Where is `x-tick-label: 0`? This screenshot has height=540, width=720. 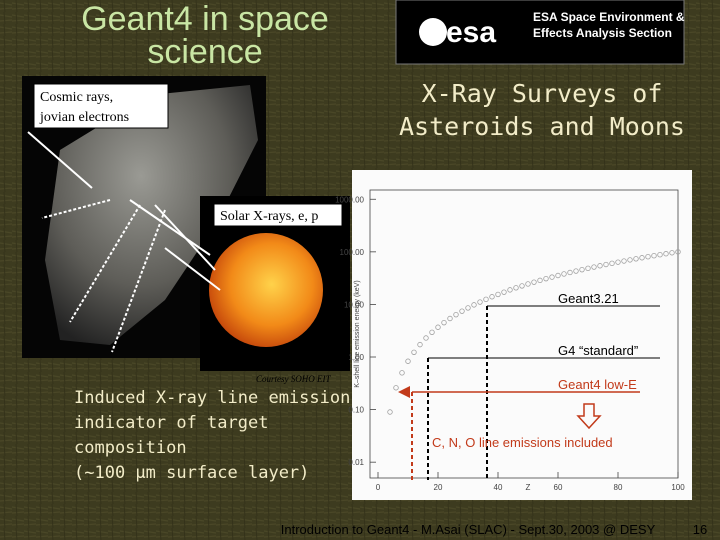
x-tick-label: 0 is located at coordinates (378, 487).